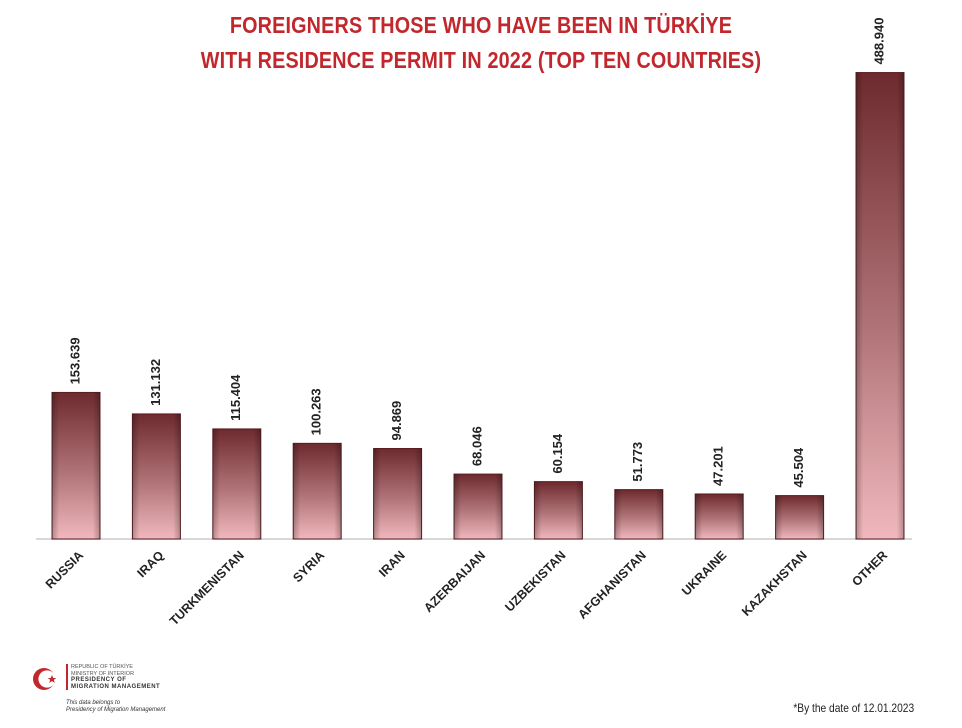 The width and height of the screenshot is (962, 728). What do you see at coordinates (719, 516) in the screenshot?
I see `bar-shade-ukraine` at bounding box center [719, 516].